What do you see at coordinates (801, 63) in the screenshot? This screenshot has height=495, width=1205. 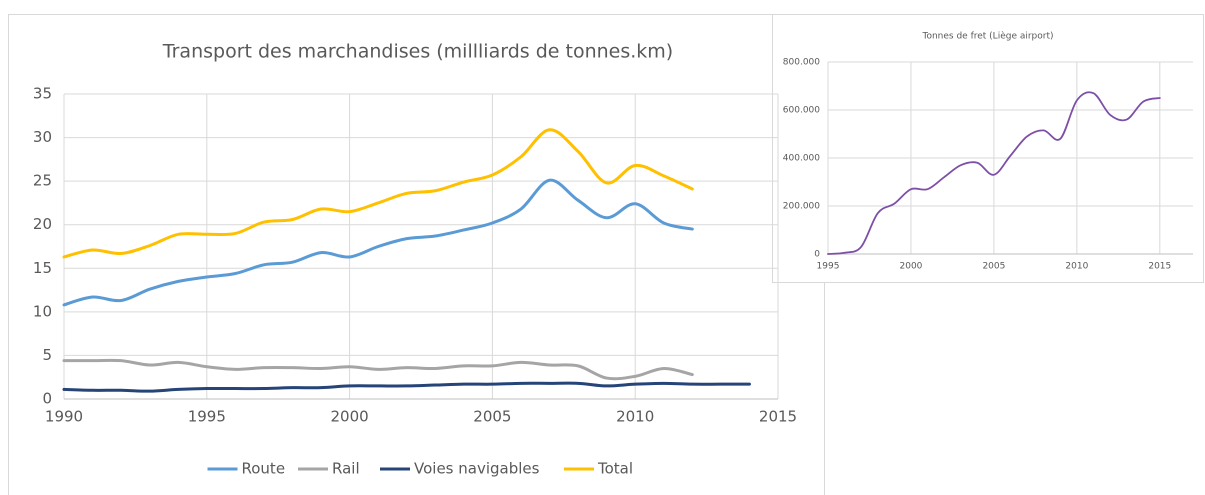 I see `y-tick-label: 800.000` at bounding box center [801, 63].